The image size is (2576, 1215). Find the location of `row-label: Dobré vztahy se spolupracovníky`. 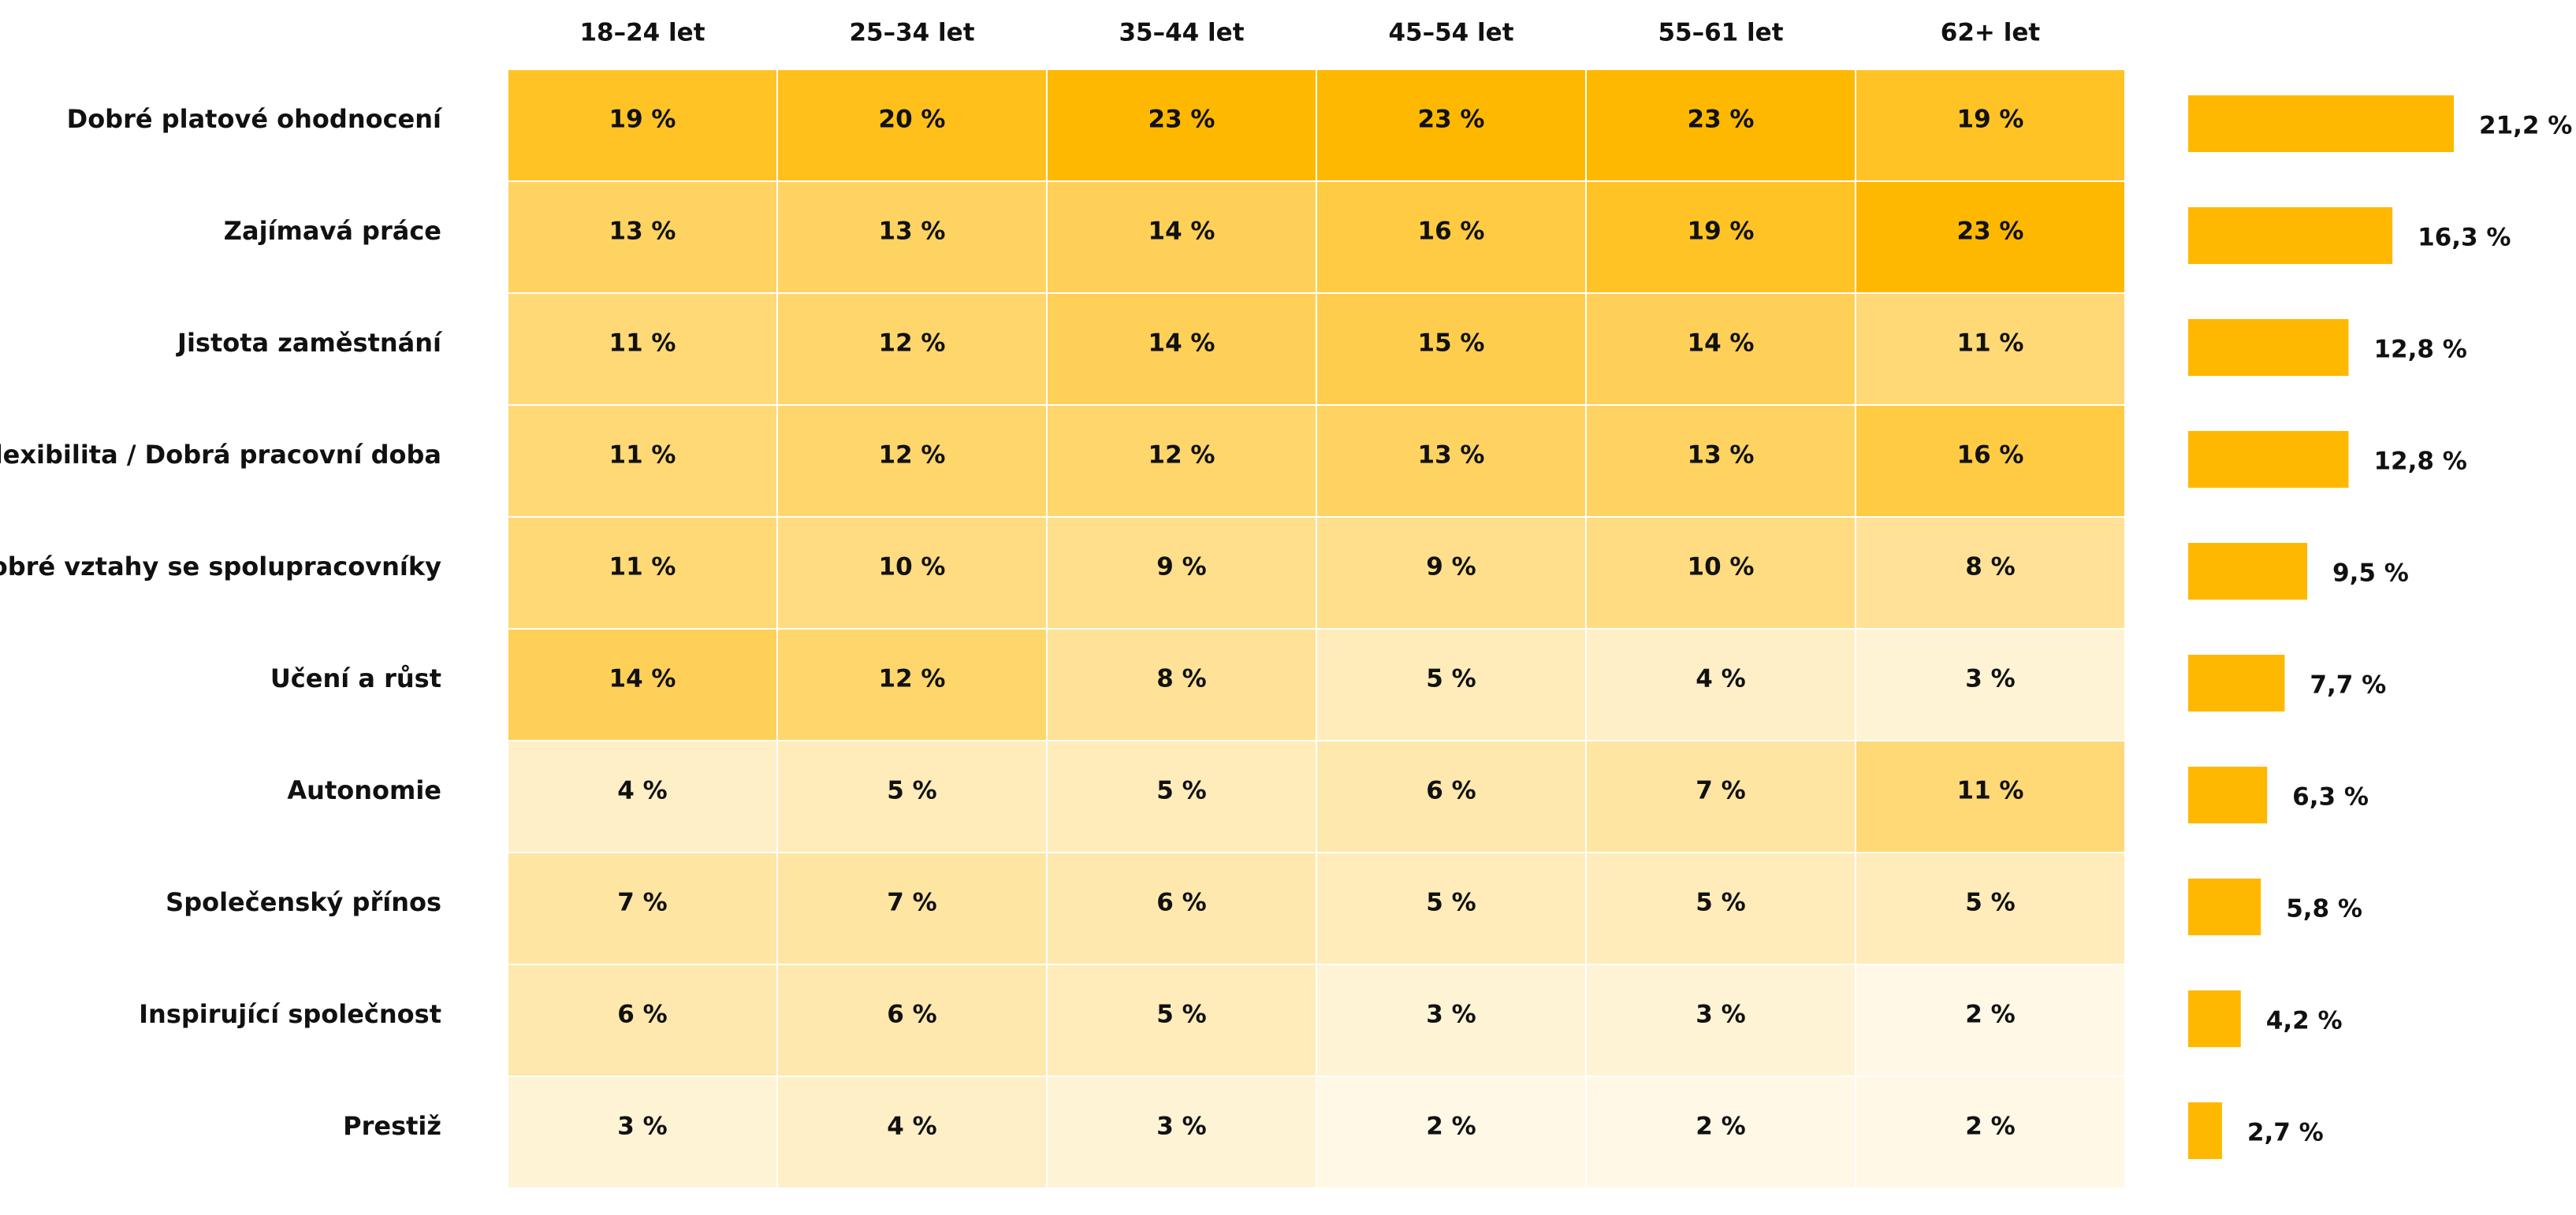

row-label: Dobré vztahy se spolupracovníky is located at coordinates (220, 566).